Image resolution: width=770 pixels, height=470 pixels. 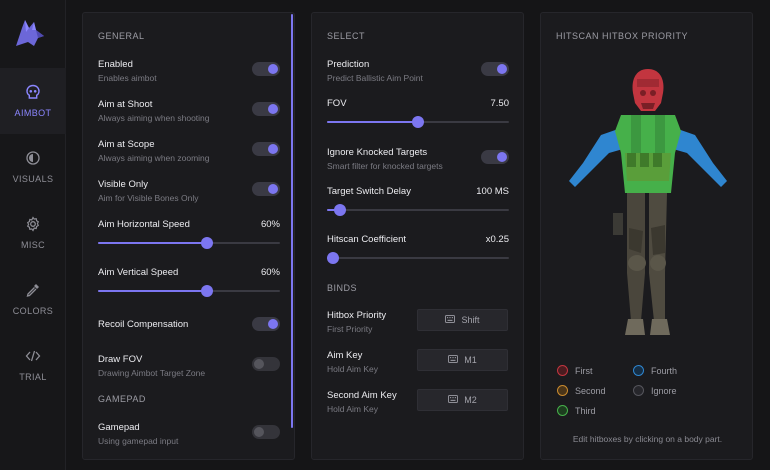 I want to click on general-panel-scrollbar, so click(x=292, y=221).